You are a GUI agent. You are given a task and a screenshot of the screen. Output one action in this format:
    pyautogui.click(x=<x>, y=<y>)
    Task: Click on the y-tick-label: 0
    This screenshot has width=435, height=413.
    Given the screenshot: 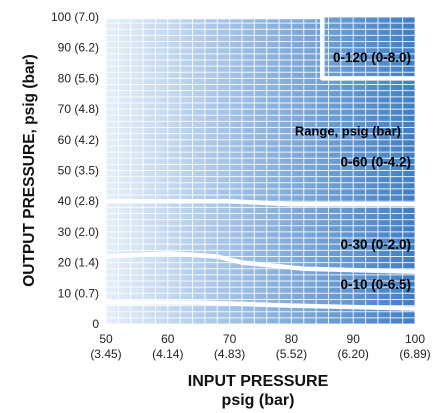 What is the action you would take?
    pyautogui.click(x=95, y=324)
    